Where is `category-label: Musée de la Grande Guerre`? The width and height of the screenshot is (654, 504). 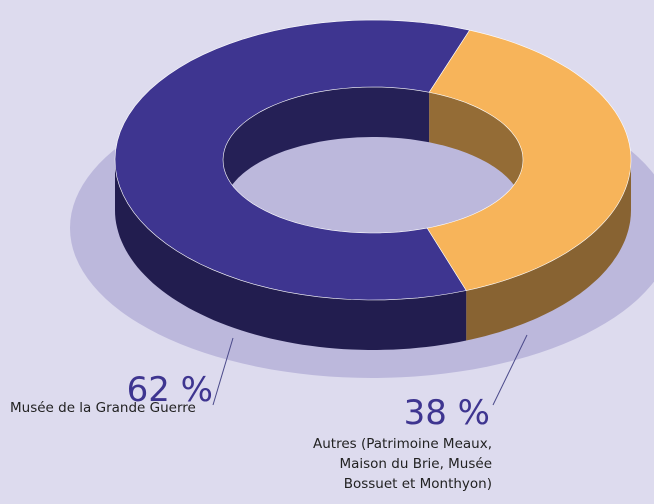
category-label: Musée de la Grande Guerre is located at coordinates (103, 408).